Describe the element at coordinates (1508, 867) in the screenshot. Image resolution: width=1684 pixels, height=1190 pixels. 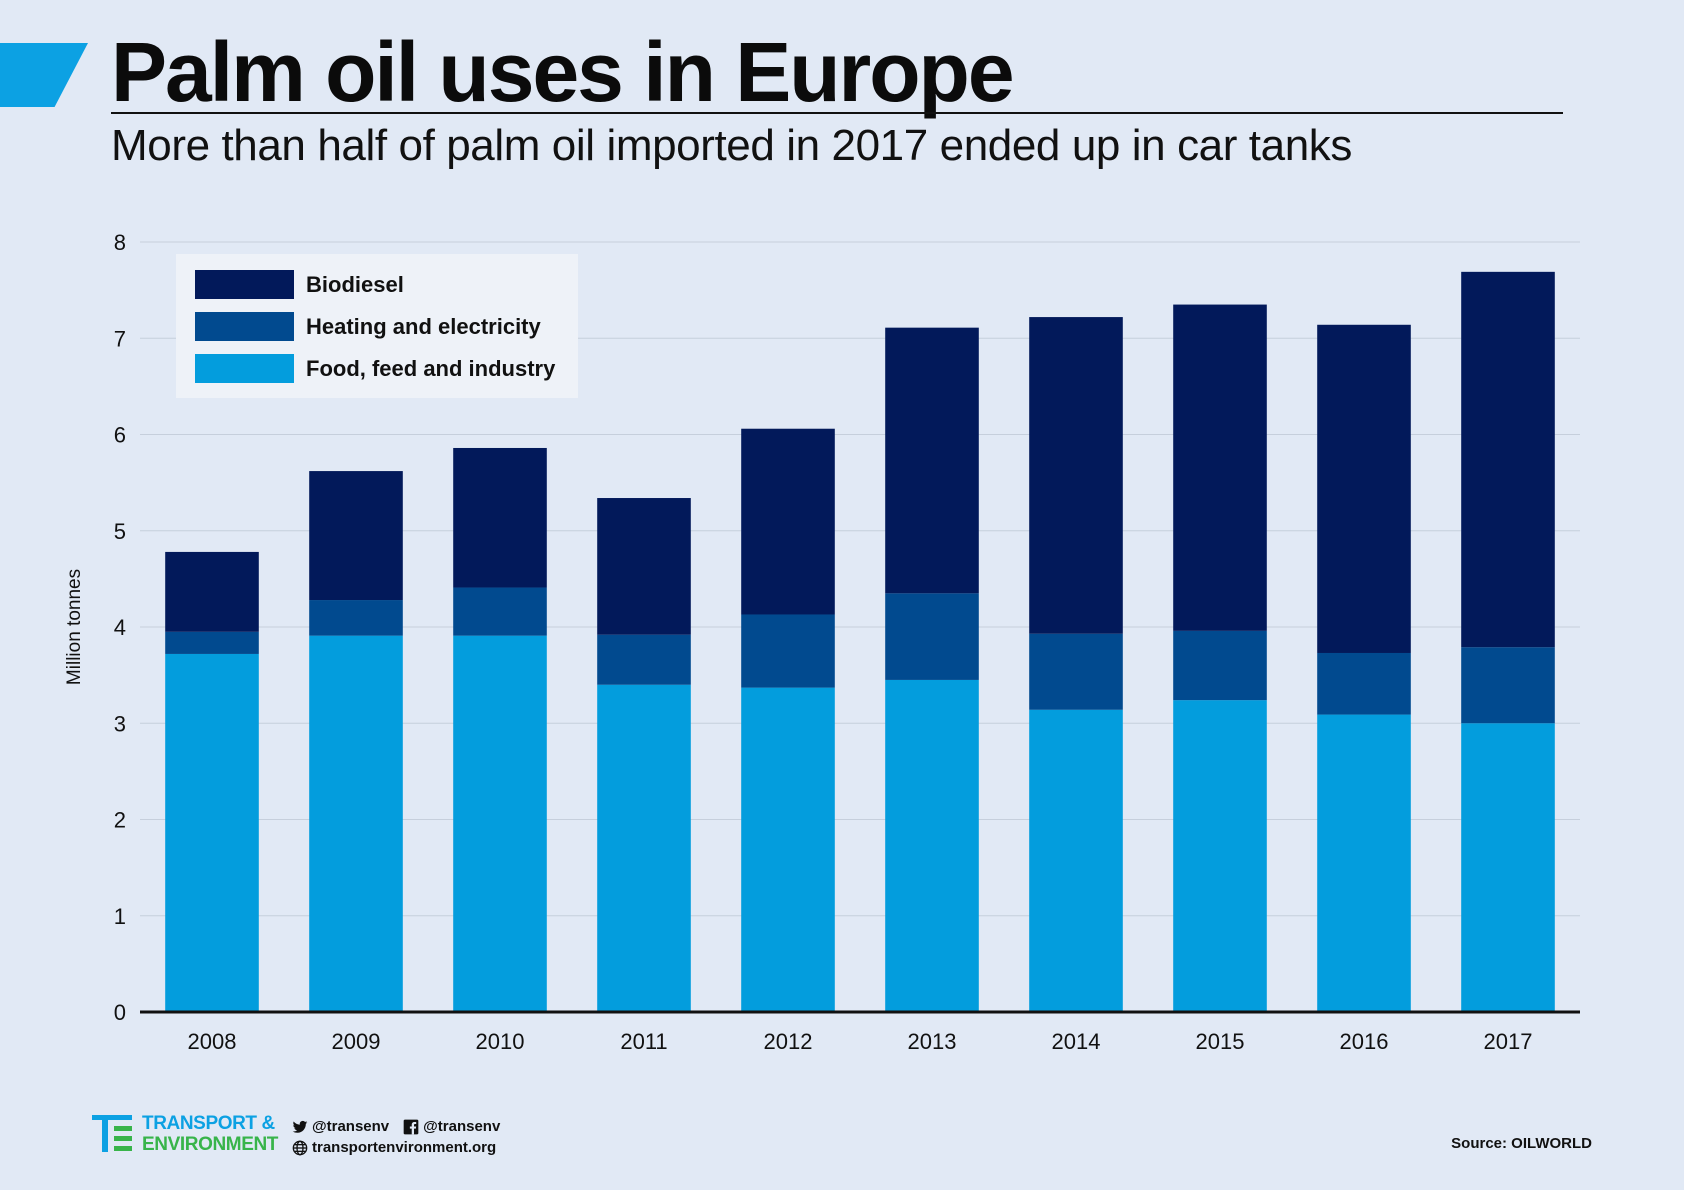
I see `bar-2017-food` at that location.